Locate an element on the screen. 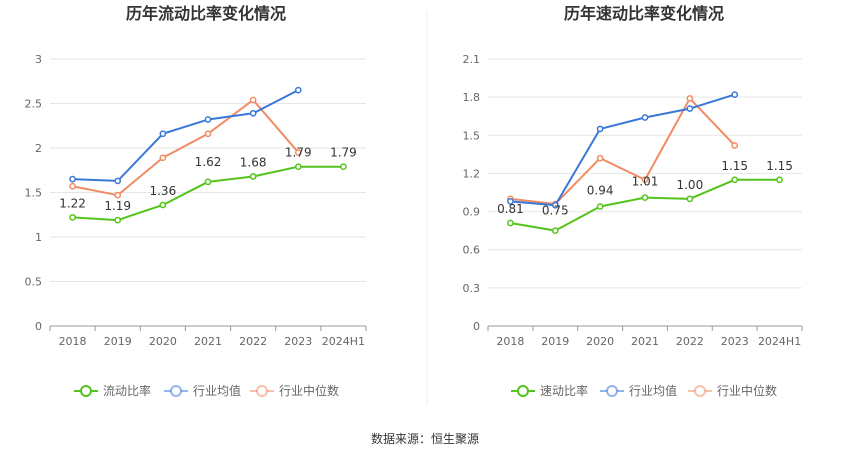  data-label: 1.00 is located at coordinates (689, 185).